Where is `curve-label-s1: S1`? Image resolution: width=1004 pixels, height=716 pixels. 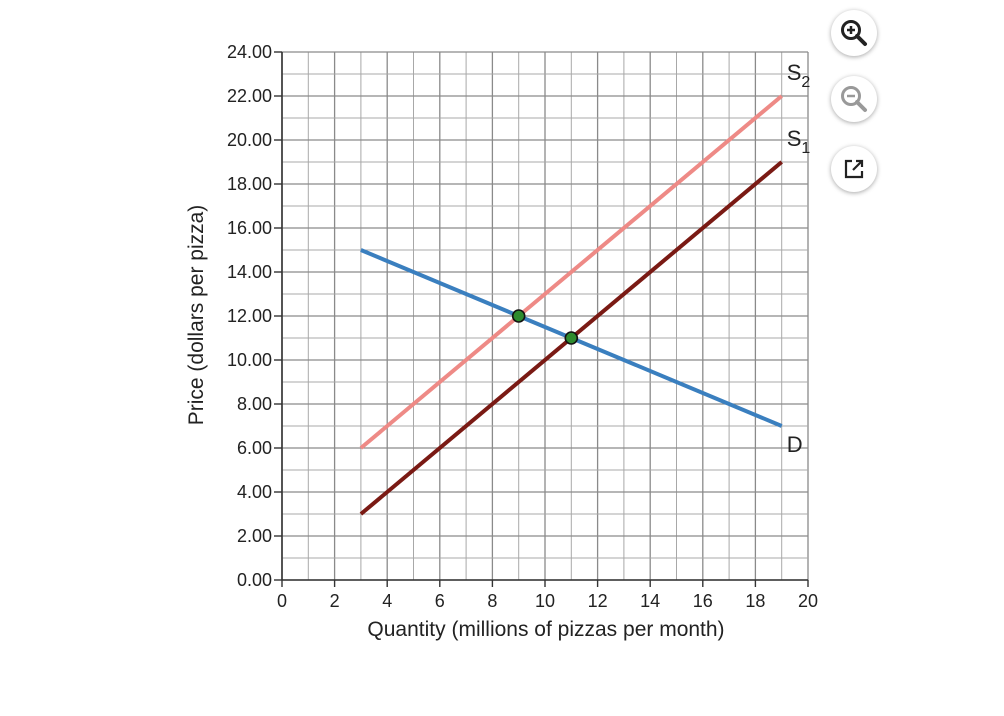
curve-label-s1: S1 is located at coordinates (799, 141).